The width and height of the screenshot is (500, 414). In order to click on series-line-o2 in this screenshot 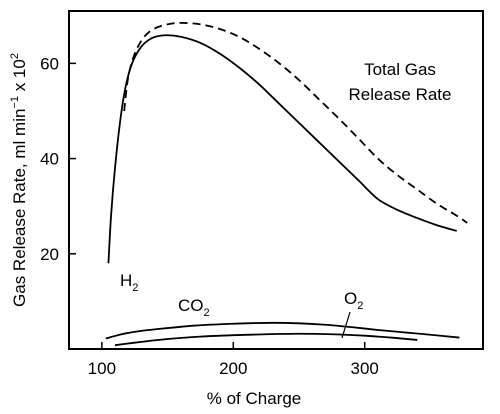, I will do `click(266, 339)`.